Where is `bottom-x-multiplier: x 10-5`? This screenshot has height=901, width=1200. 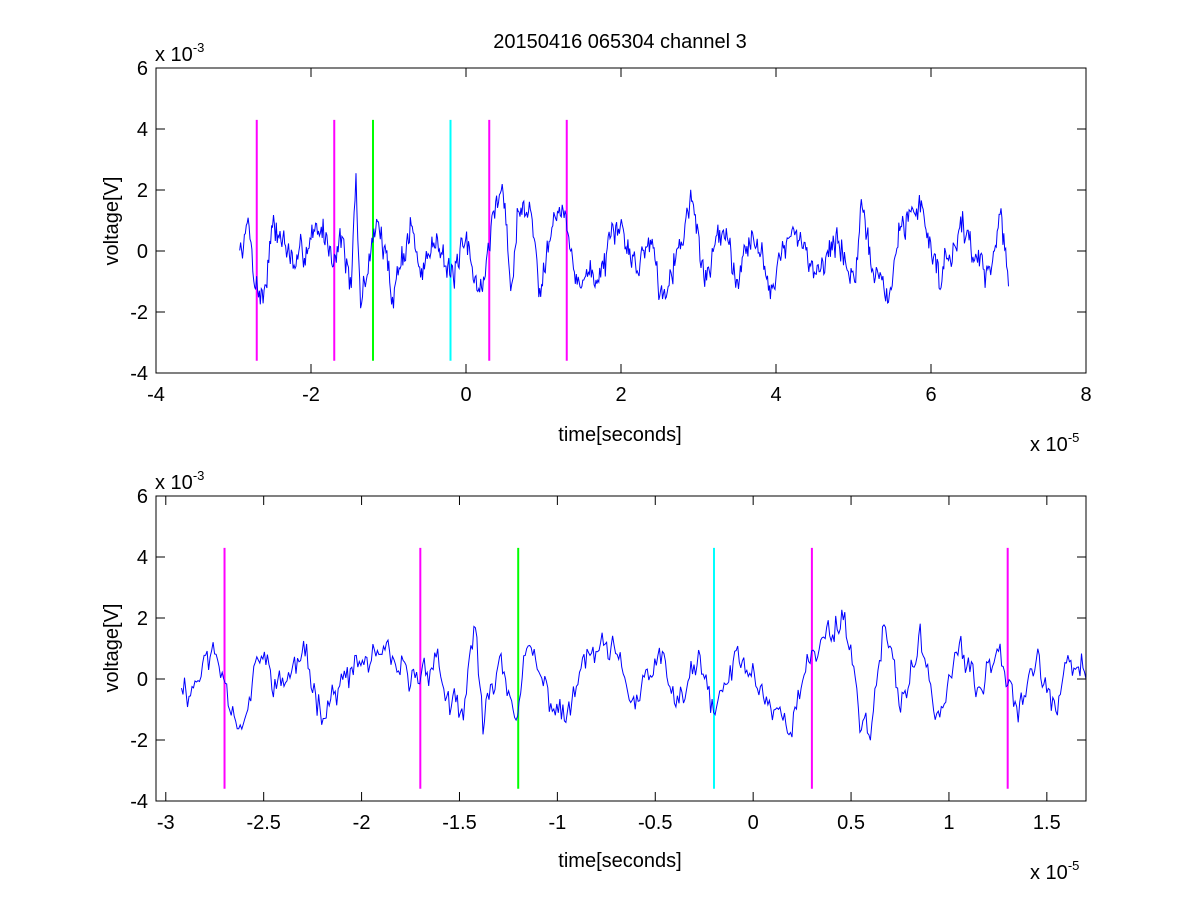
bottom-x-multiplier: x 10-5 is located at coordinates (1054, 871).